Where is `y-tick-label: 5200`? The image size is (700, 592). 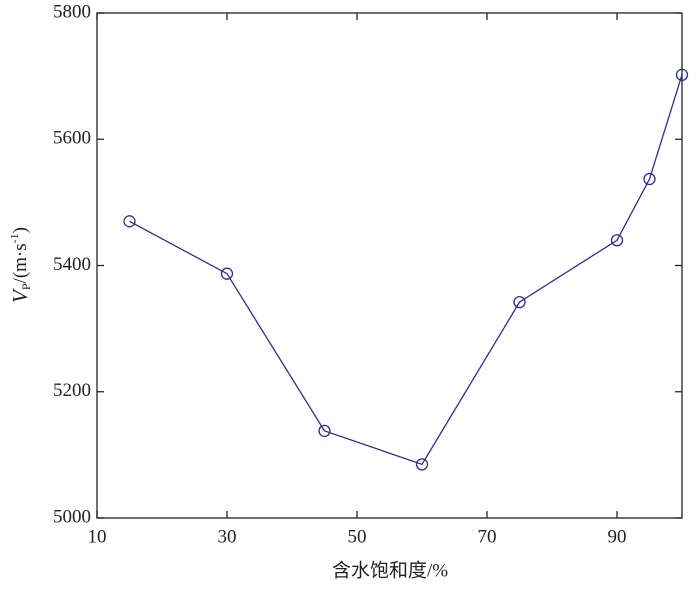 y-tick-label: 5200 is located at coordinates (72, 390).